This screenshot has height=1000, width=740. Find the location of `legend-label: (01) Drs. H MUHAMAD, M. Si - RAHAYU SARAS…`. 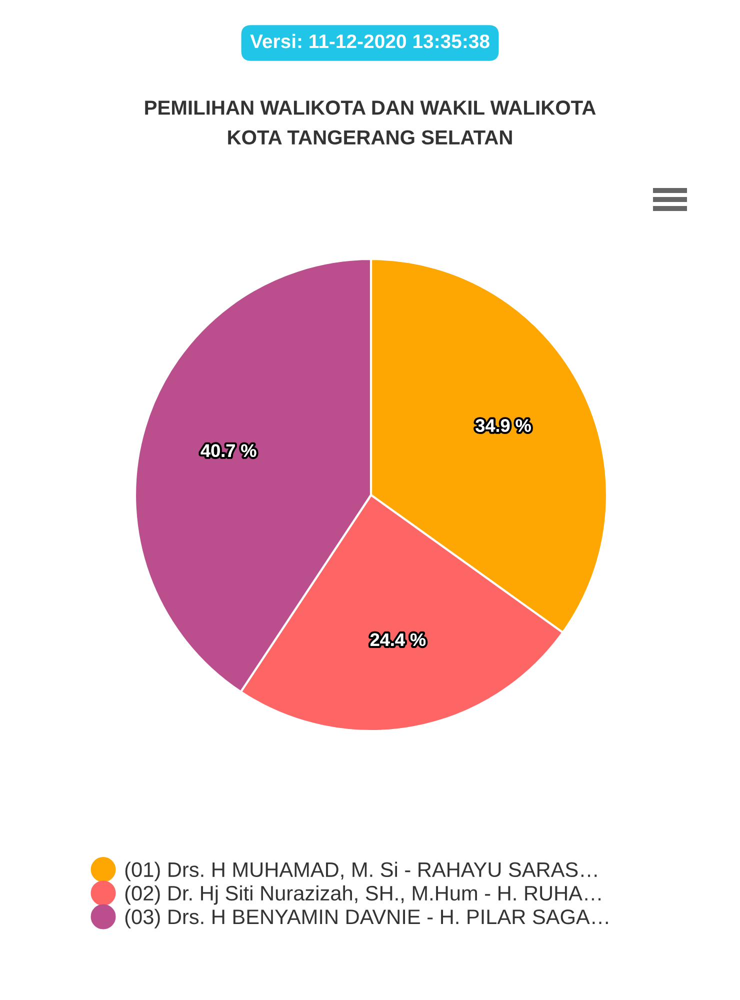

legend-label: (01) Drs. H MUHAMAD, M. Si - RAHAYU SARAS… is located at coordinates (361, 872).